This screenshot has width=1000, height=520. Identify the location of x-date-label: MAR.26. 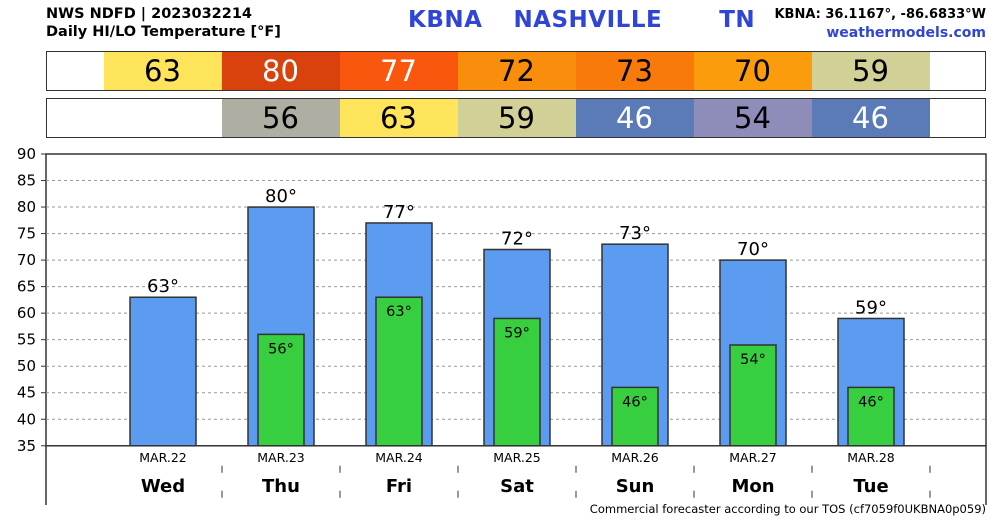
(635, 457).